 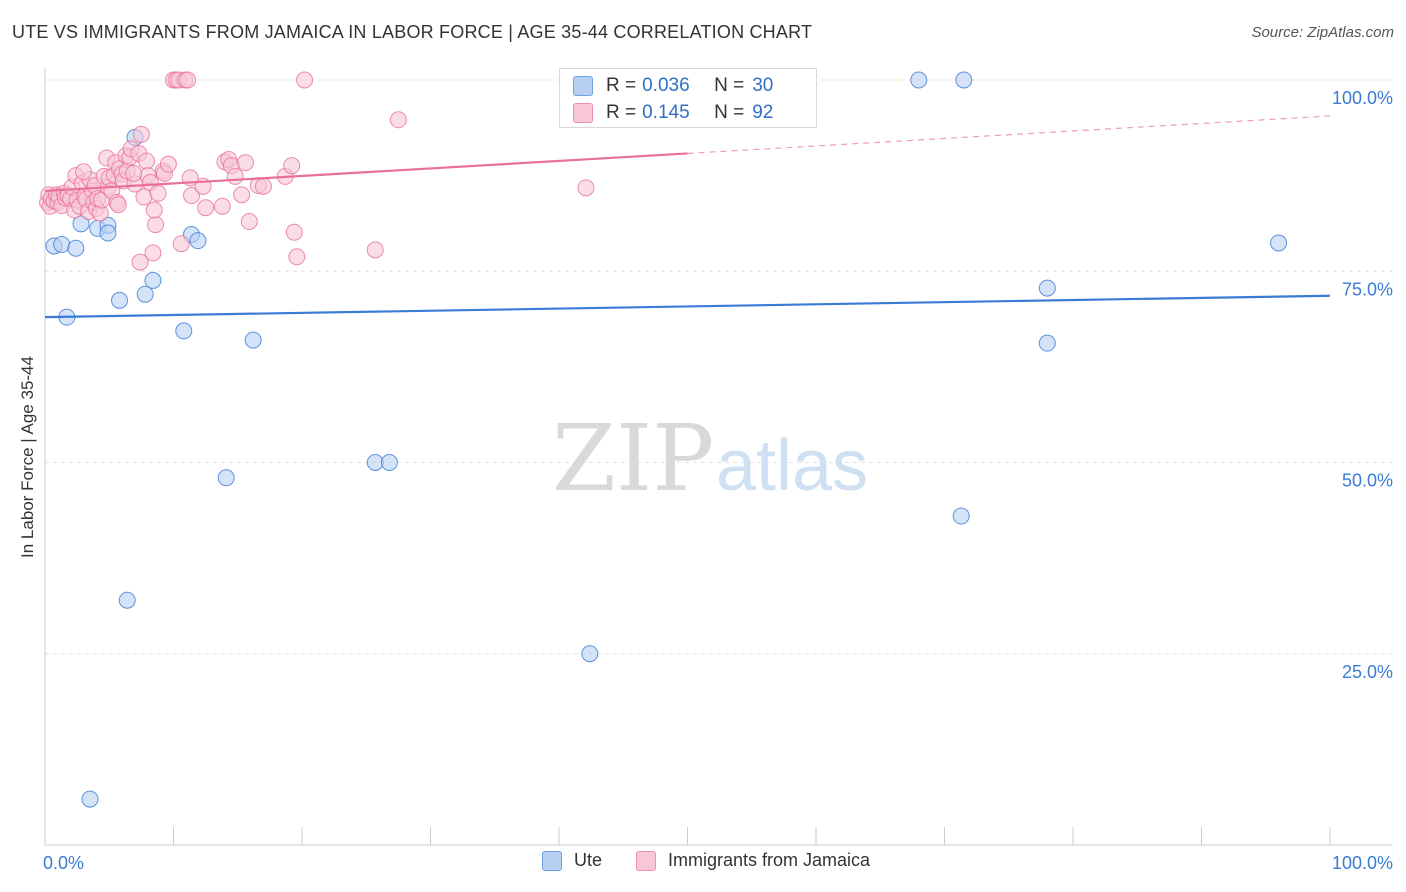 I want to click on source-label: Source: ZipAtlas.com, so click(x=1322, y=32).